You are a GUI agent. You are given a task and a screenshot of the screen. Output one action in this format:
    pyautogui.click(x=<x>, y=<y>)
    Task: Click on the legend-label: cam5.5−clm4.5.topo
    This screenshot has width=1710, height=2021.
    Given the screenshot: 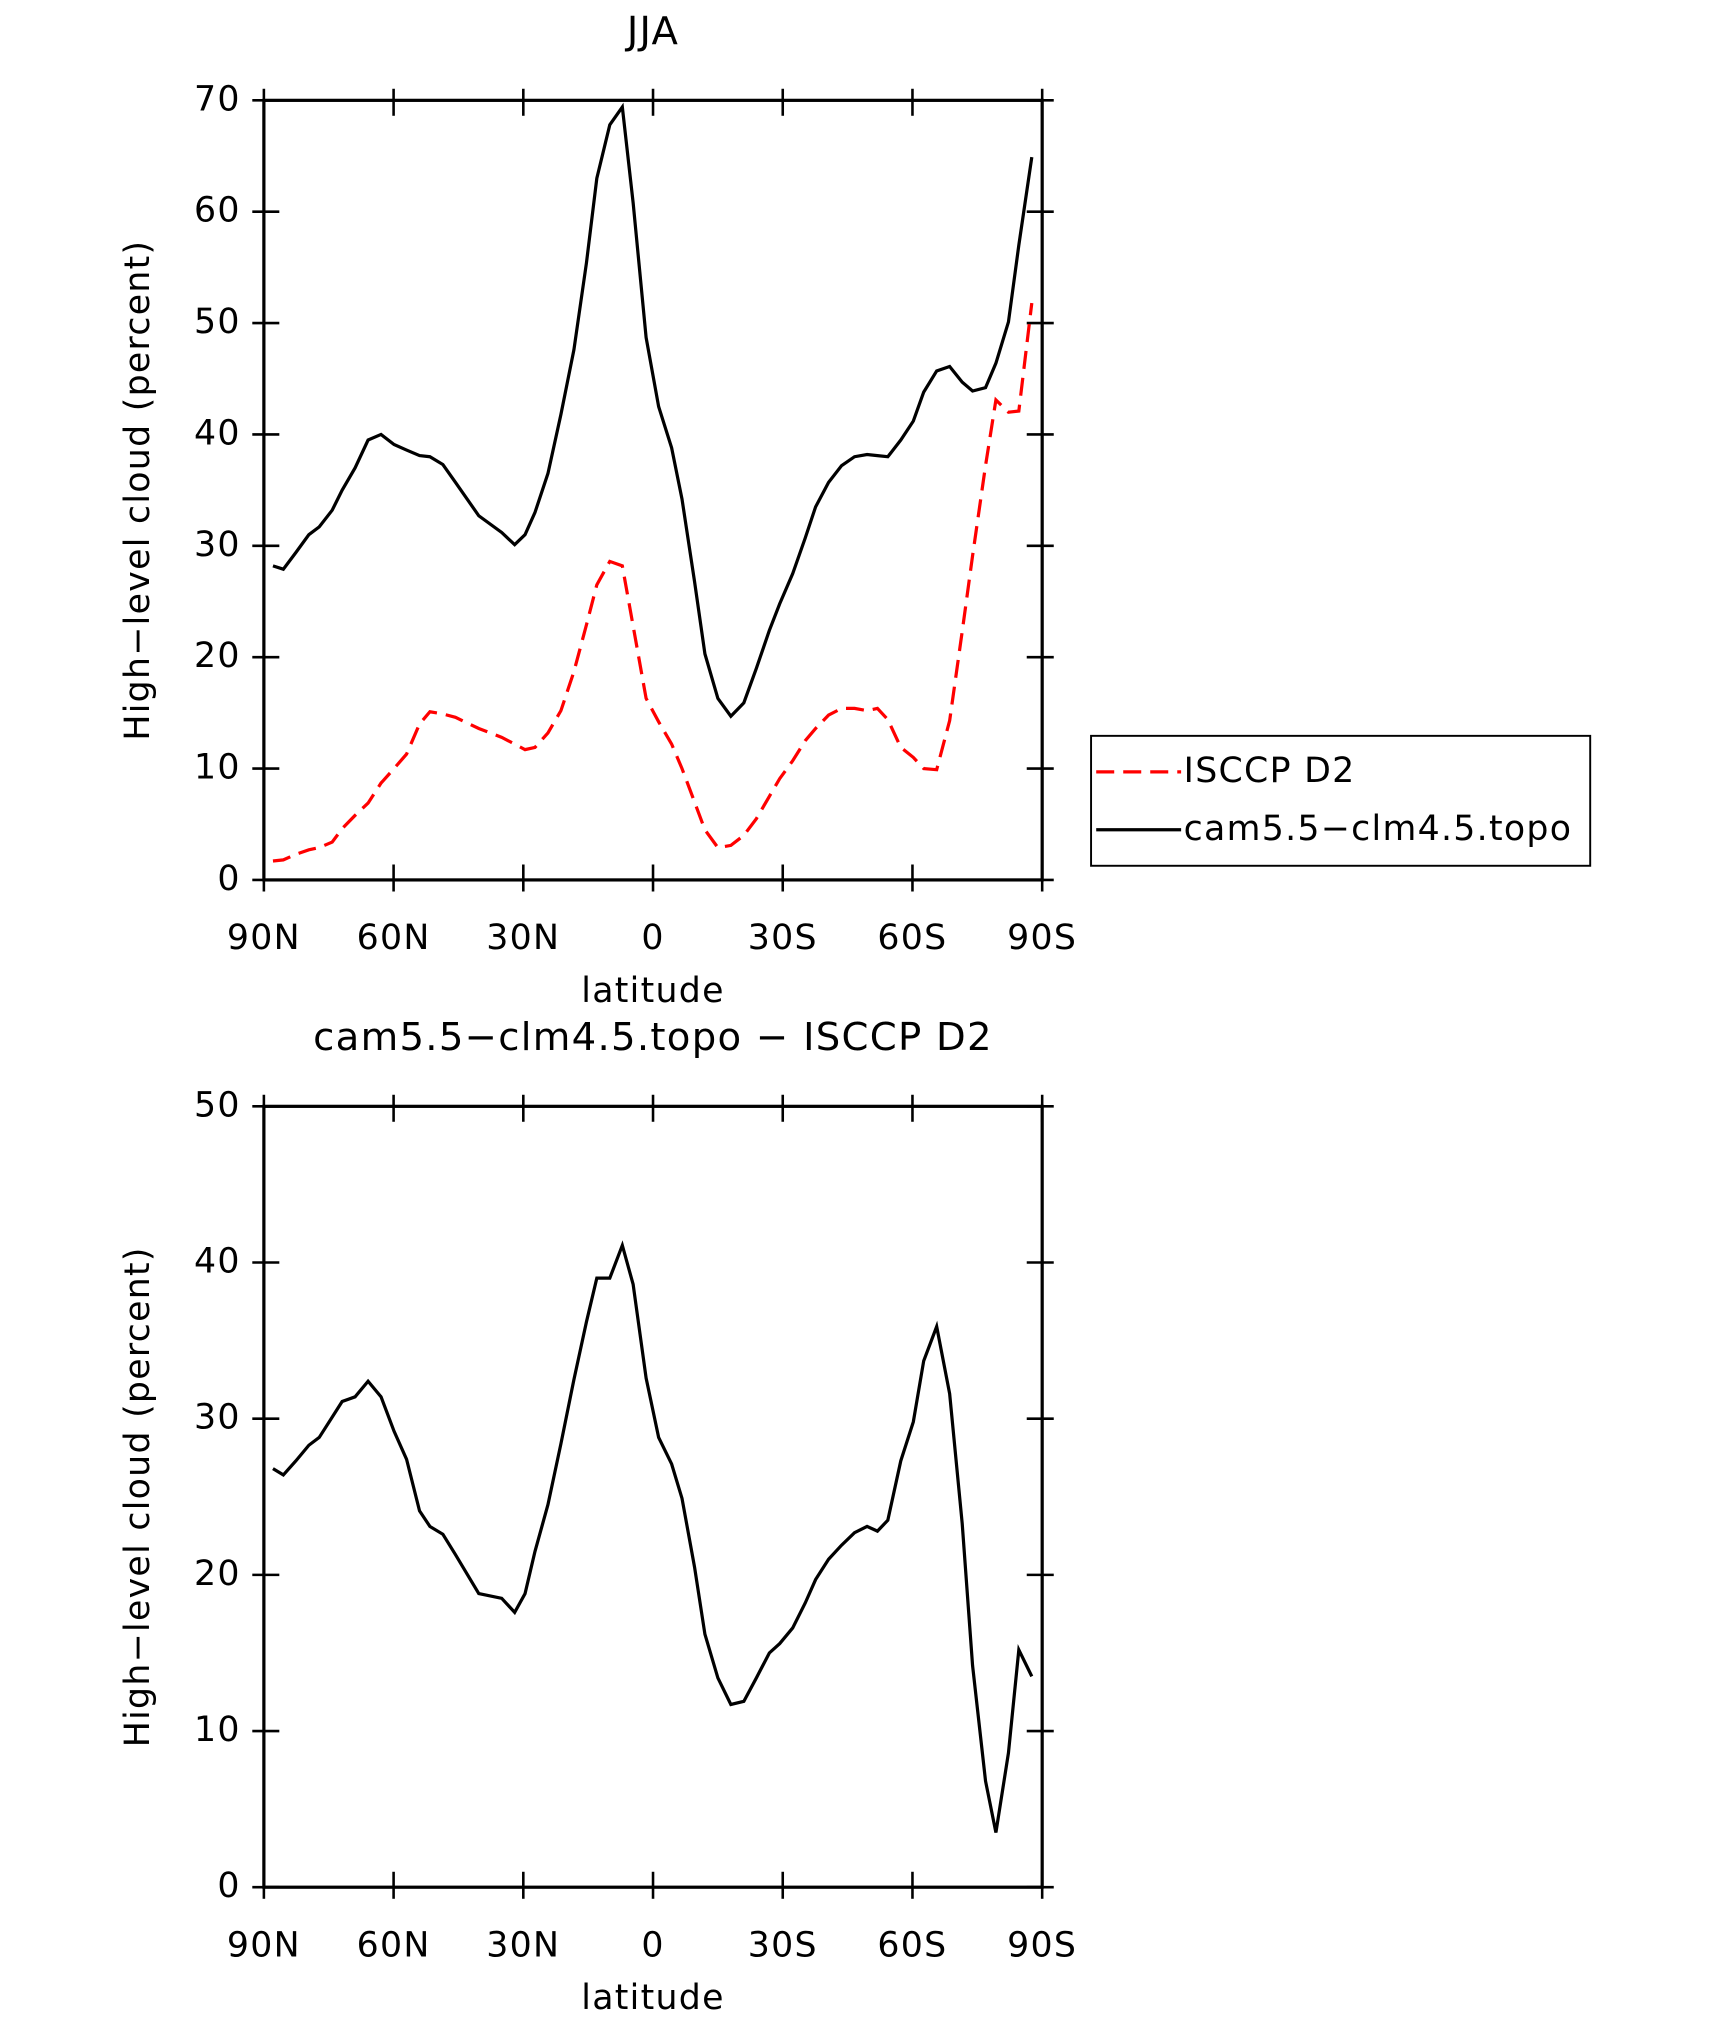 What is the action you would take?
    pyautogui.click(x=1378, y=829)
    